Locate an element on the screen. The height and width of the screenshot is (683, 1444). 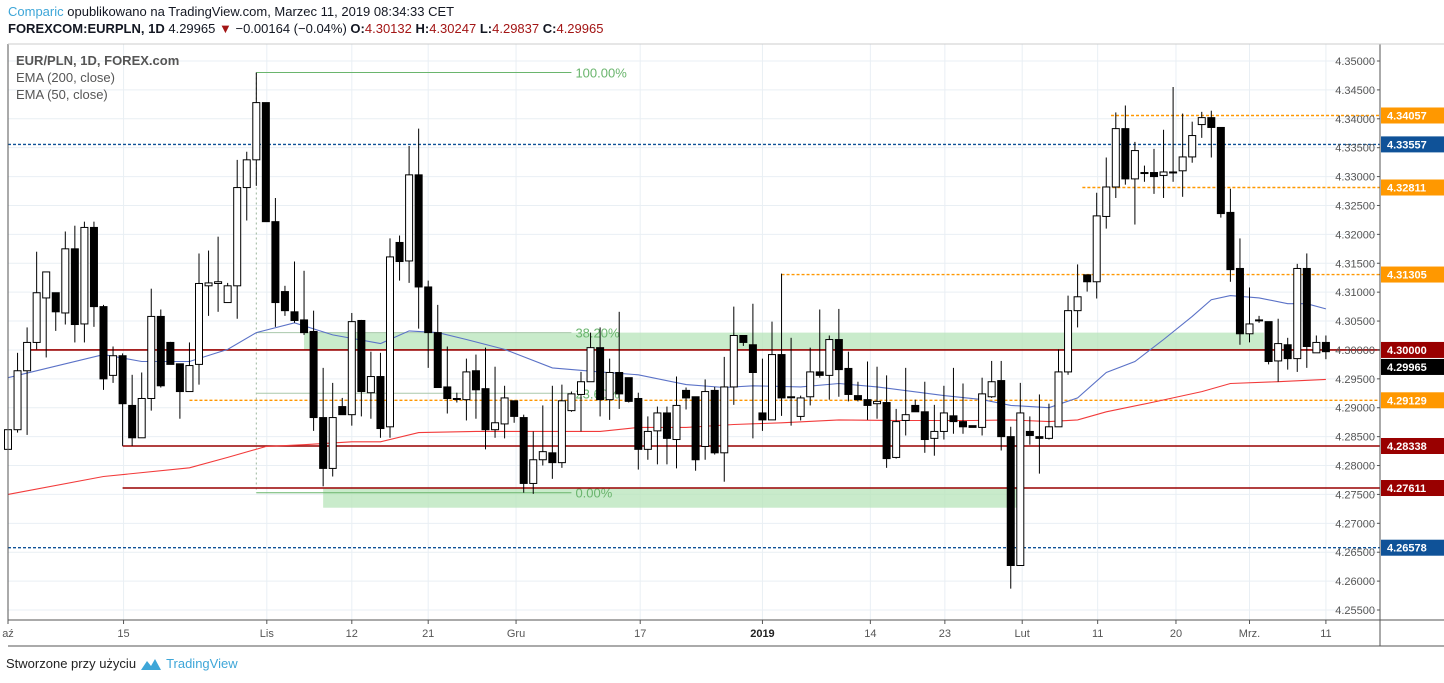
y-tick-label: 4.27500 is located at coordinates (1355, 495).